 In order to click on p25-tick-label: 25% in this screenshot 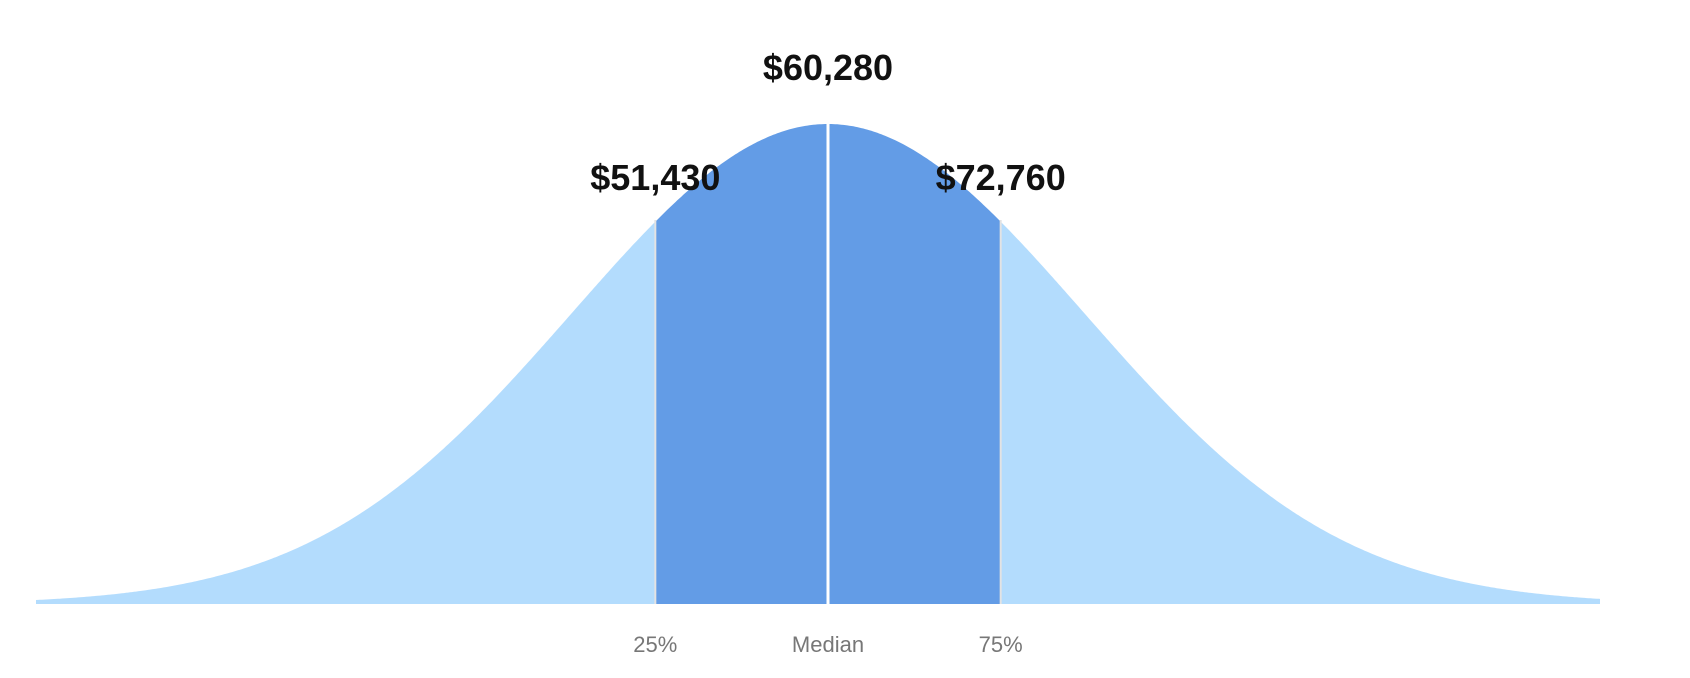, I will do `click(655, 644)`.